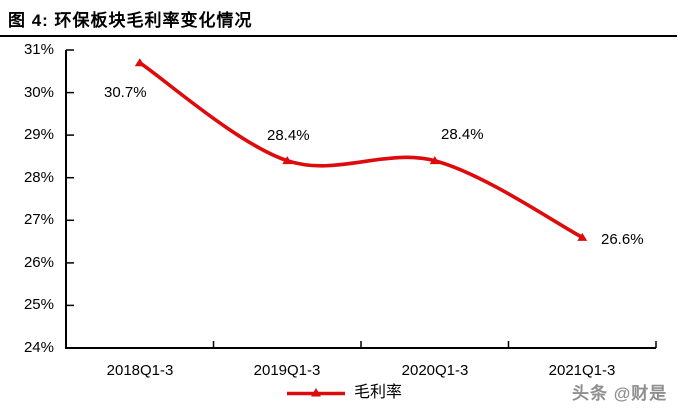 The height and width of the screenshot is (411, 680). I want to click on watermark: 头条 @财是, so click(620, 393).